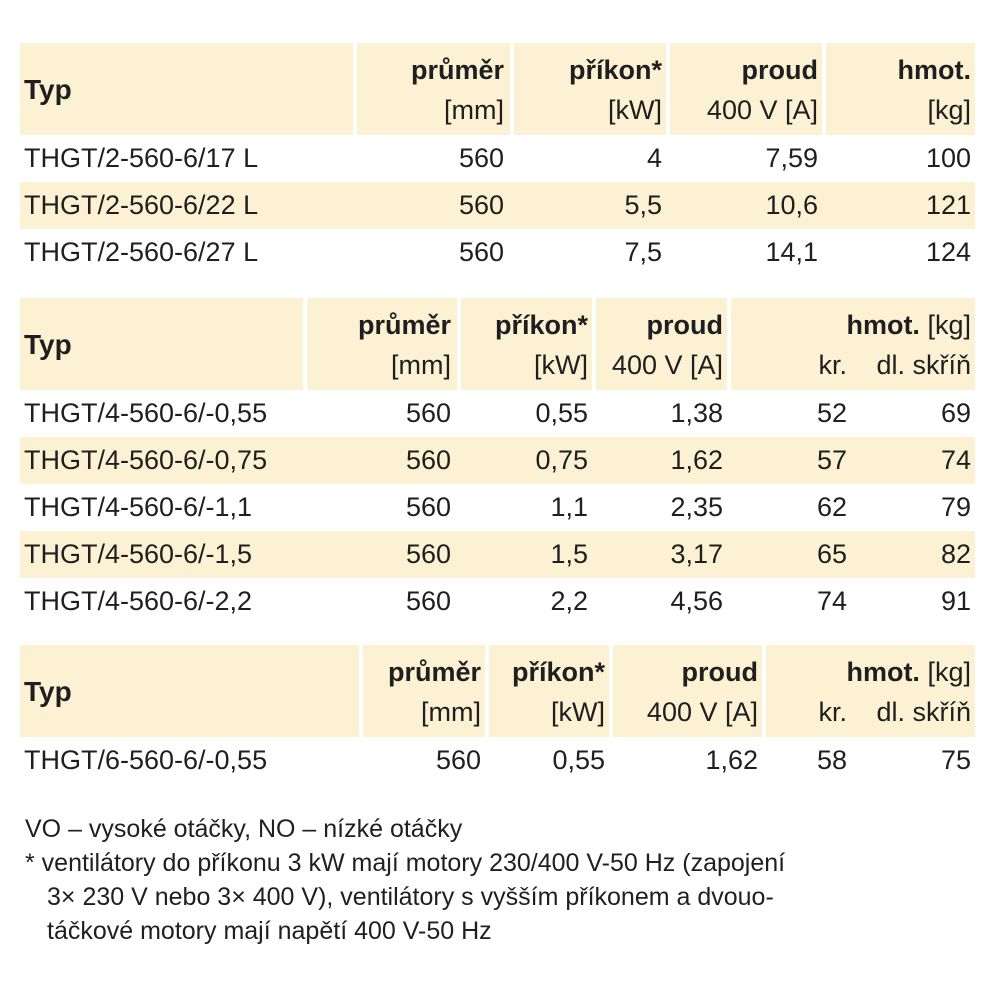  I want to click on table-row: THGT/2-560-6/27 L 560 7,5 14,1 124, so click(497, 252).